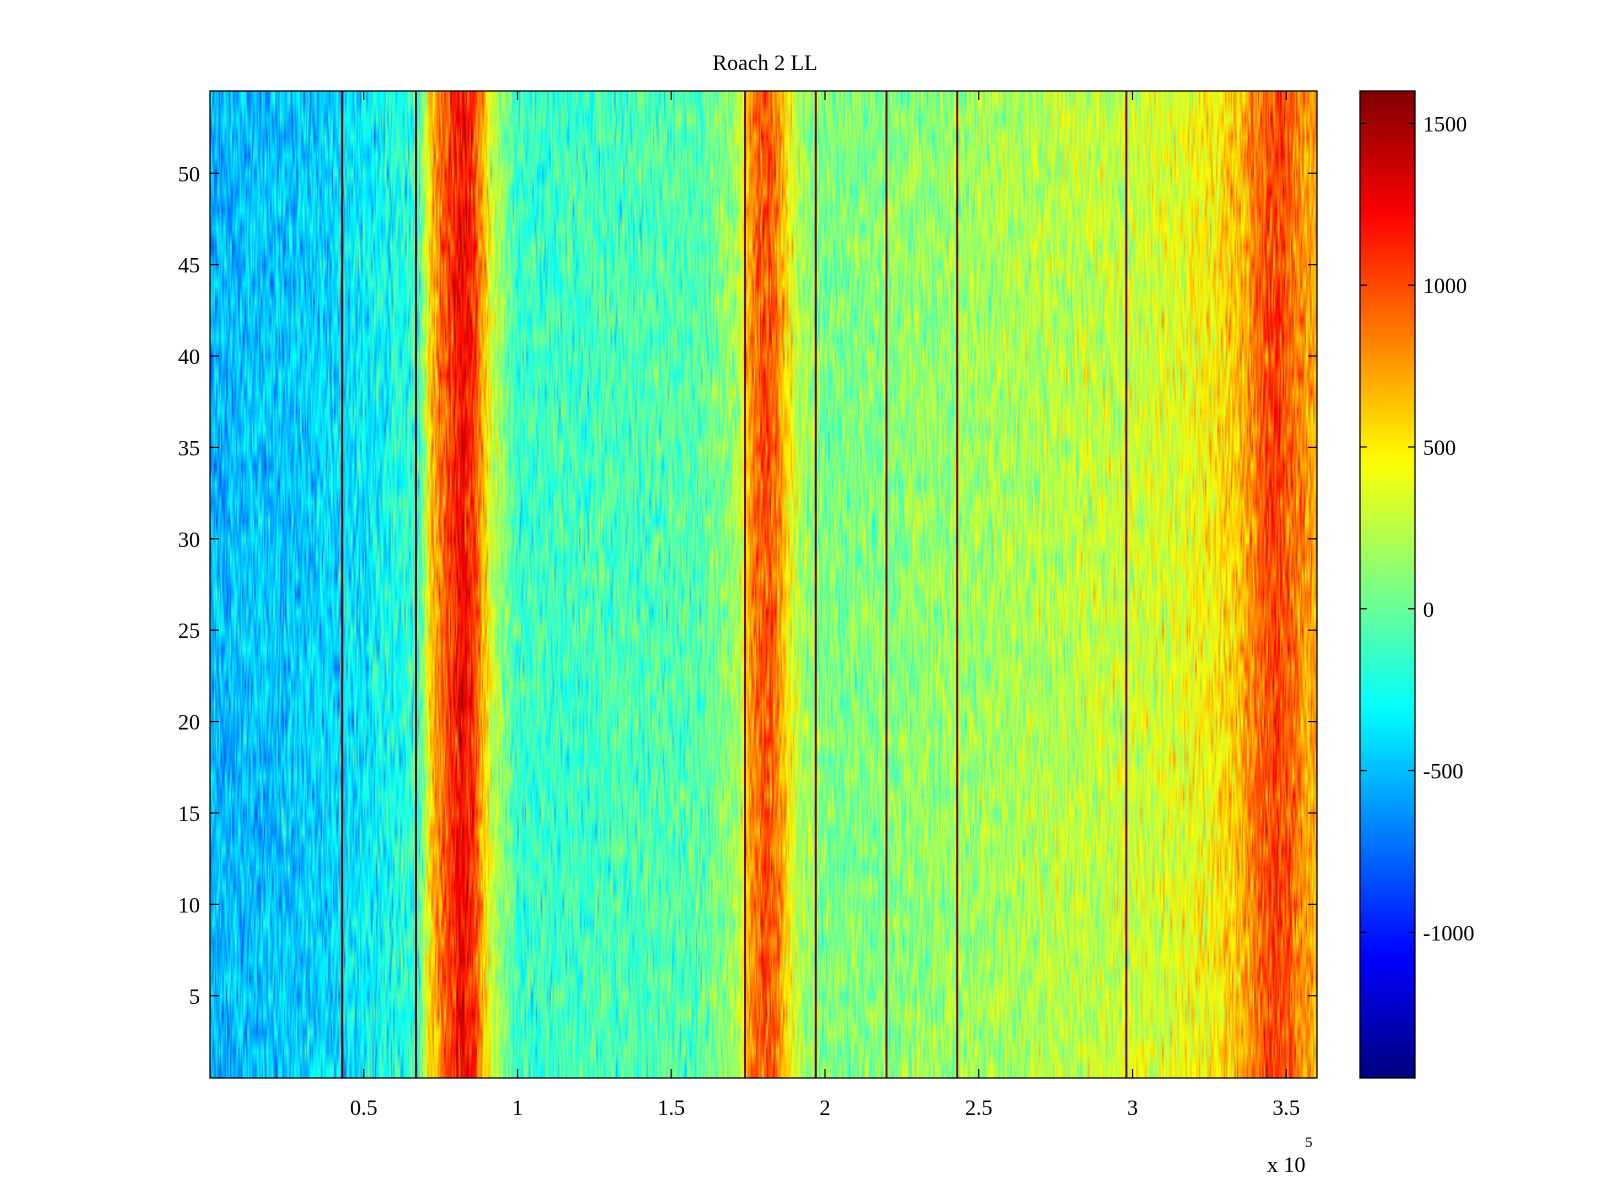  I want to click on y-tick-label: 5, so click(194, 996).